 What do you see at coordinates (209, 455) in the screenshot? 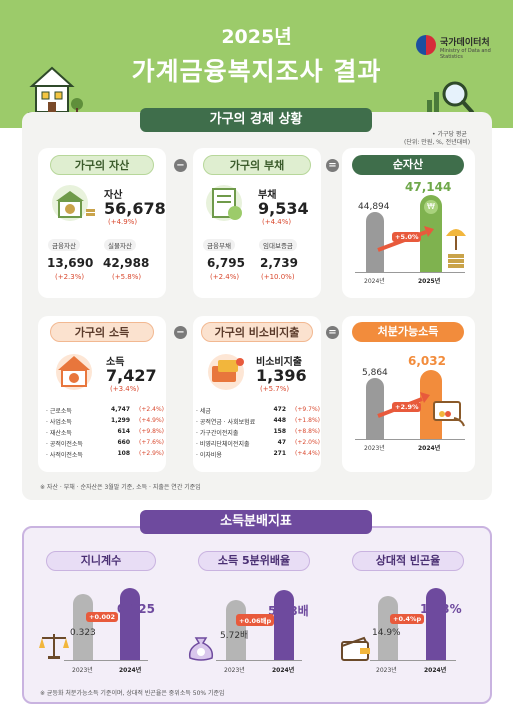
I see `breakdown-name: · 이자비용` at bounding box center [209, 455].